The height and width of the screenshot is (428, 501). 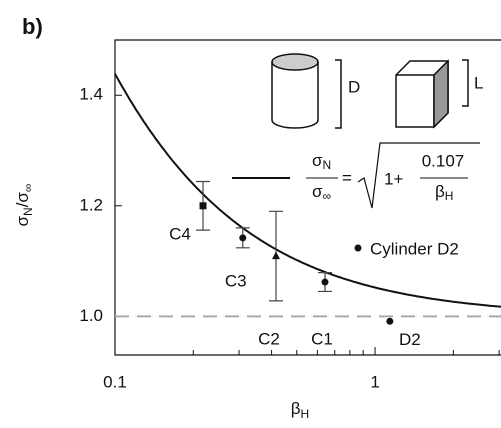 What do you see at coordinates (418, 175) in the screenshot?
I see `sqrt-sign` at bounding box center [418, 175].